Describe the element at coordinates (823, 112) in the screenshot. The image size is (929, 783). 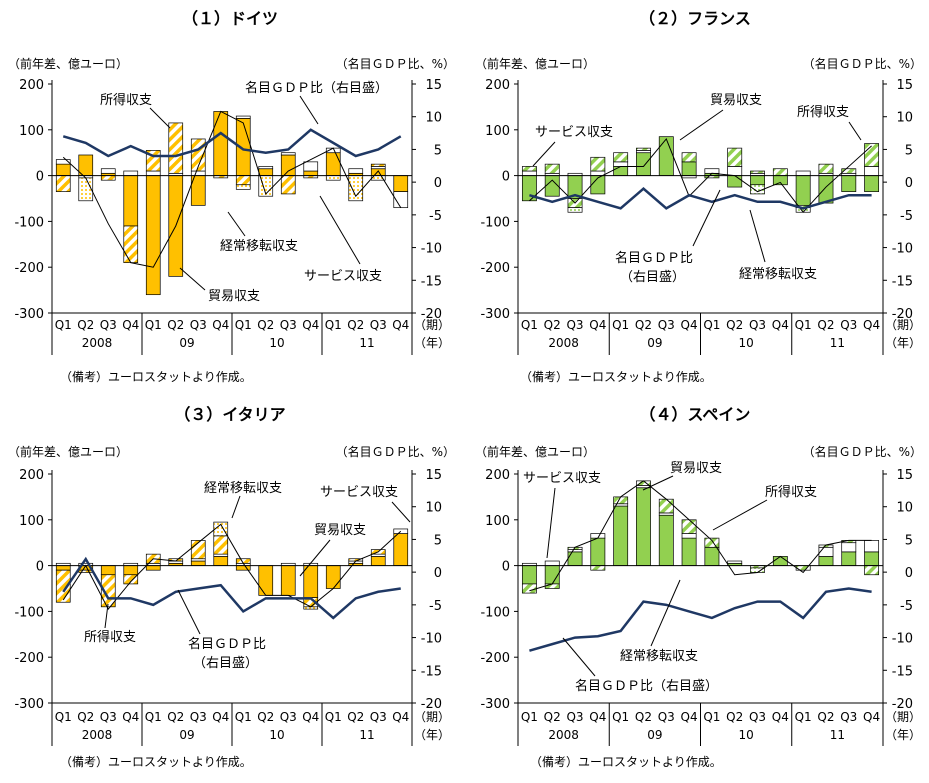
I see `annotation-income: 所得収支` at that location.